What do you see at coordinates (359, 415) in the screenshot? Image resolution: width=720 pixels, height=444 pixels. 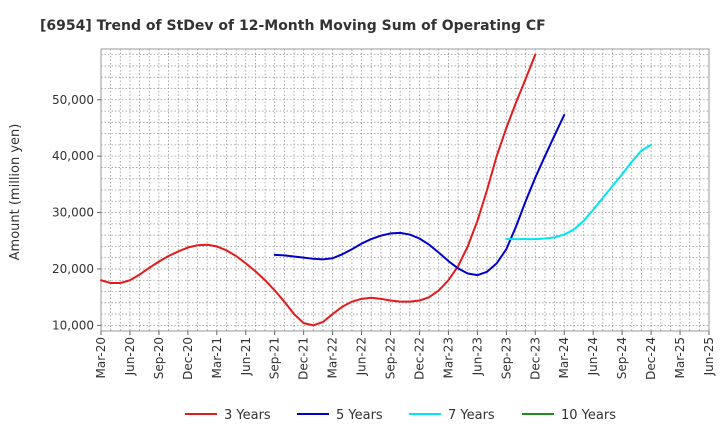 I see `legend-label: 5 Years` at bounding box center [359, 415].